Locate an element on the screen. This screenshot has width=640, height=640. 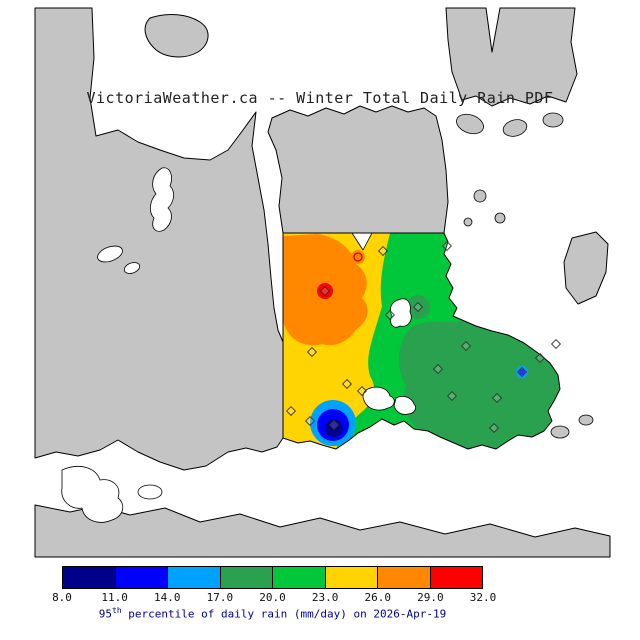
caption-superscript: th is located at coordinates (117, 610).